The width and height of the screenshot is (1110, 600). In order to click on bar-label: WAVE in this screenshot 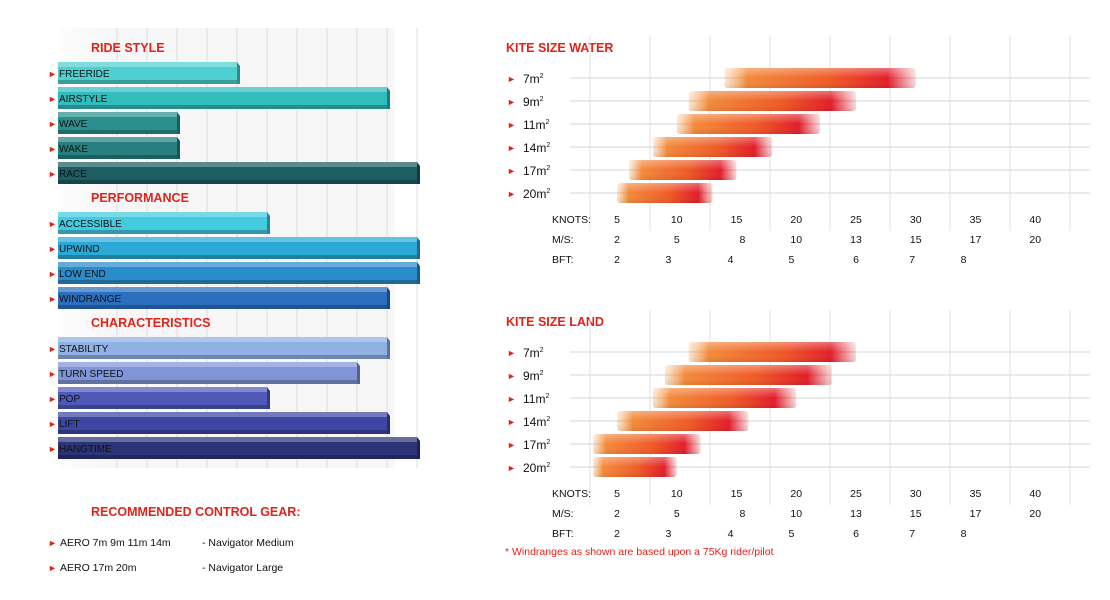, I will do `click(73, 124)`.